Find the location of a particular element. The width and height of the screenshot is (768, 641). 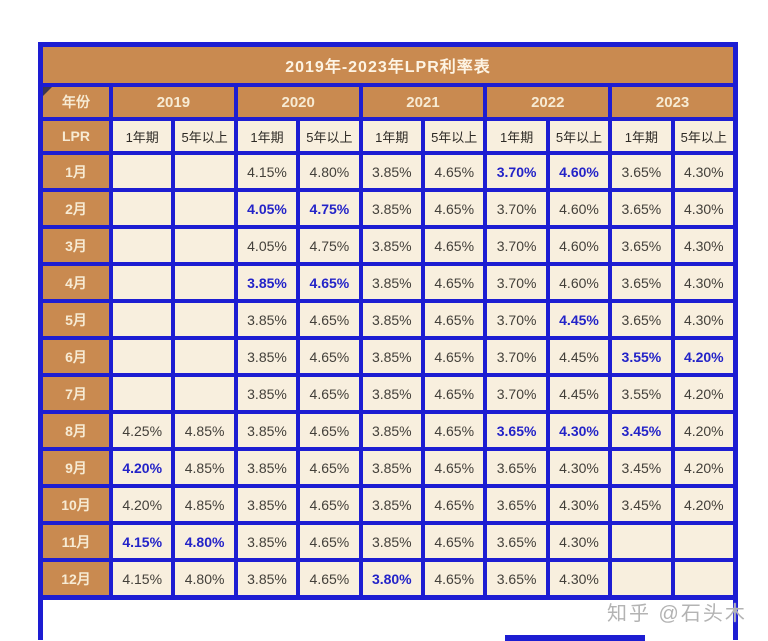

rate-cell: 4.75% is located at coordinates (329, 245).